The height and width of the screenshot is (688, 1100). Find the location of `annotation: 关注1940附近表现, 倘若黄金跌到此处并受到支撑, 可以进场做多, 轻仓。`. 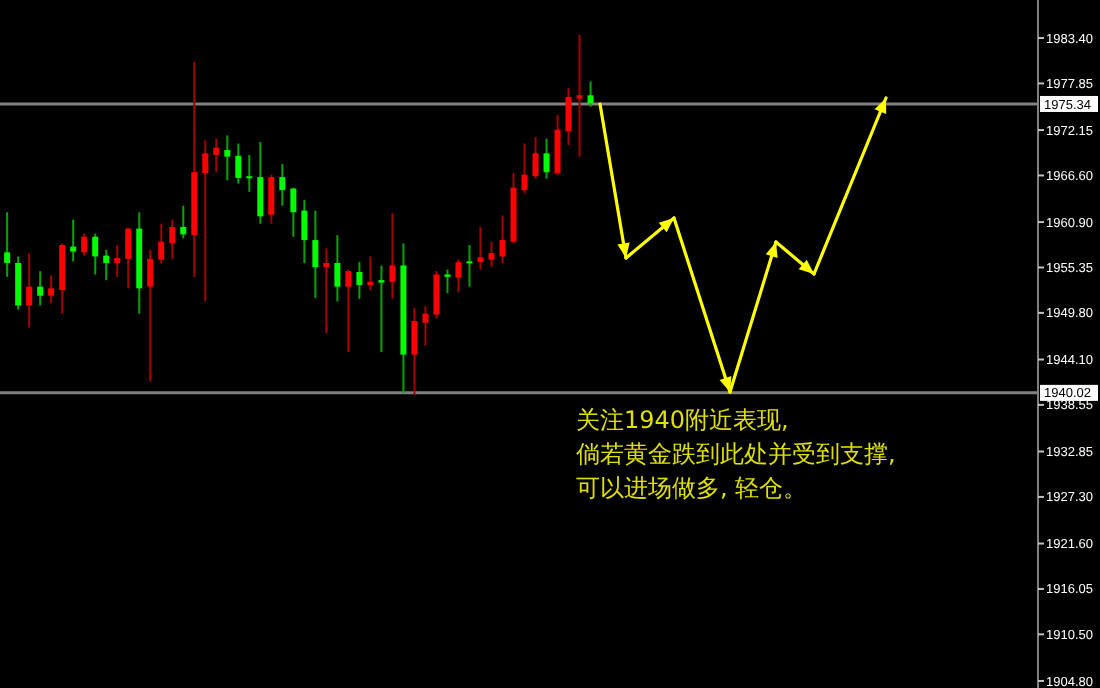

annotation: 关注1940附近表现, 倘若黄金跌到此处并受到支撑, 可以进场做多, 轻仓。 is located at coordinates (736, 454).